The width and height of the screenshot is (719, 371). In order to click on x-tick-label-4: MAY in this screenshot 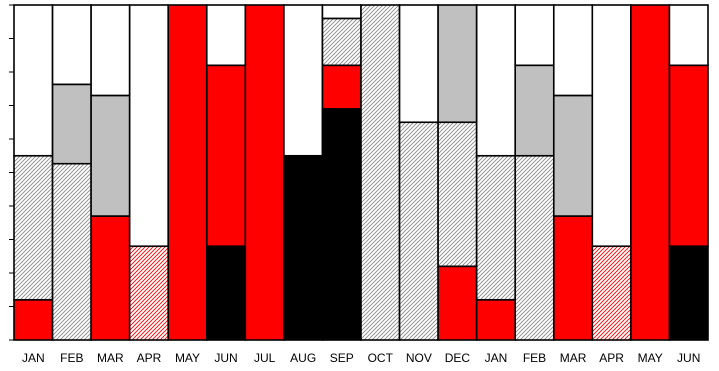, I will do `click(187, 358)`.